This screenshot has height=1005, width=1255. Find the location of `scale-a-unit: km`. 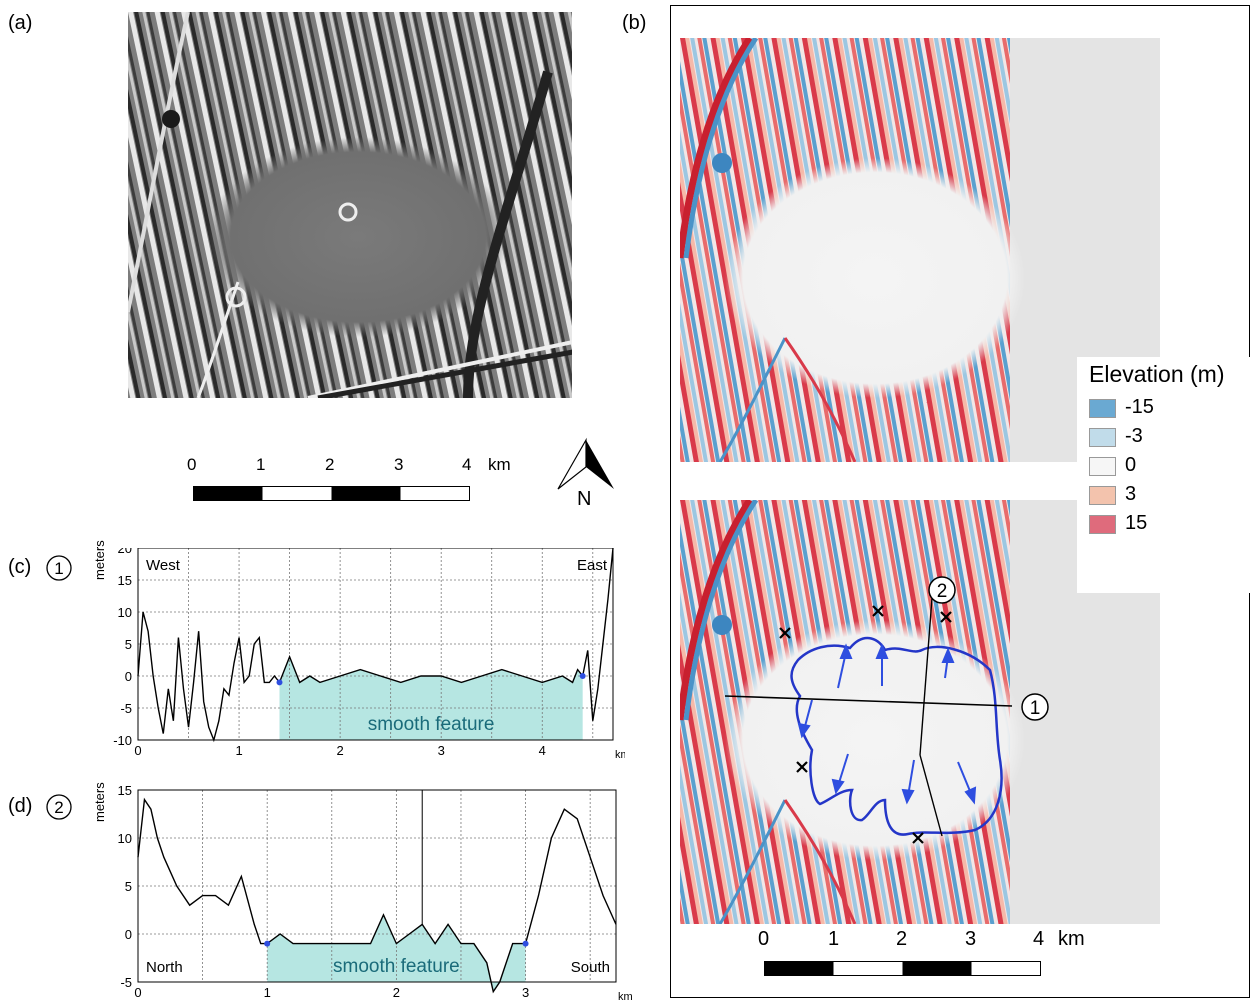

scale-a-unit: km is located at coordinates (499, 464).